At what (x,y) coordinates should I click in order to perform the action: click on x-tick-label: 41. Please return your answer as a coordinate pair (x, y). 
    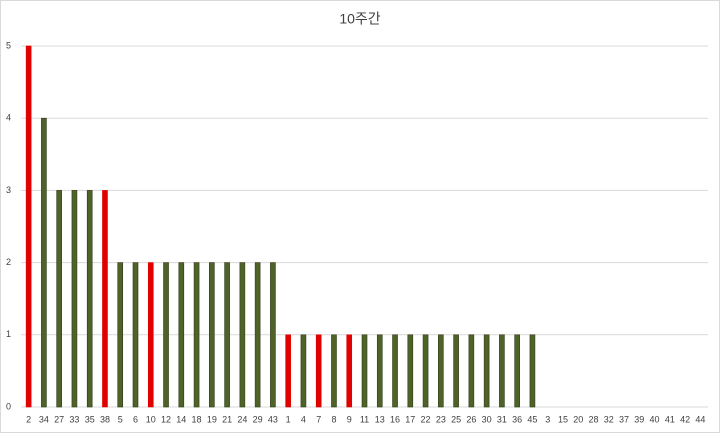
    Looking at the image, I should click on (670, 419).